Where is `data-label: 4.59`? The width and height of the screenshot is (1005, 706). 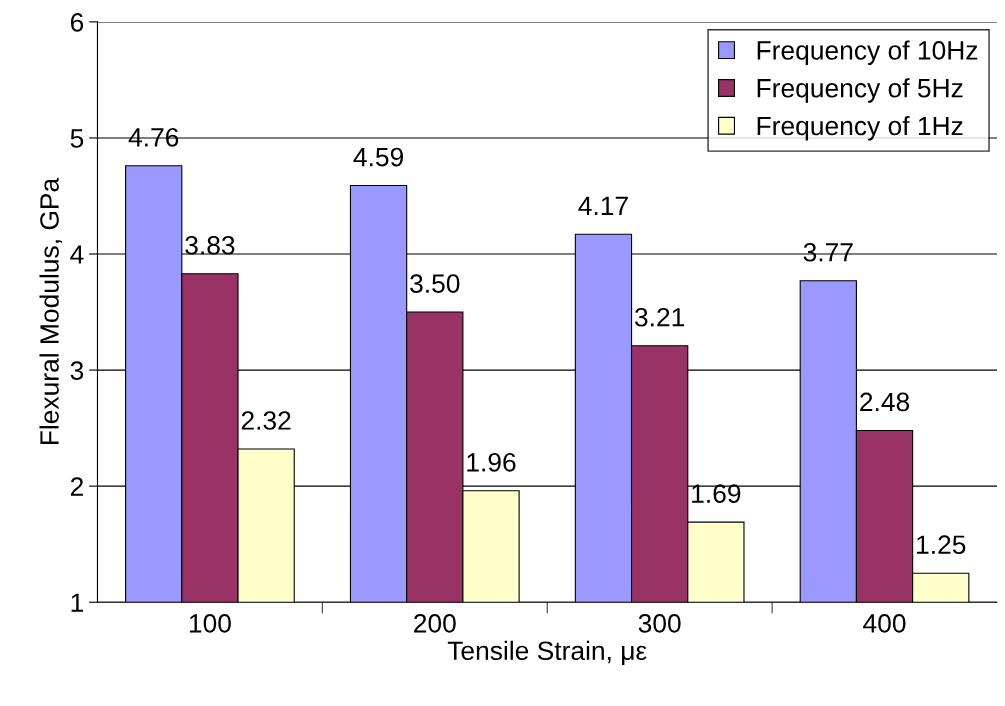 data-label: 4.59 is located at coordinates (378, 157).